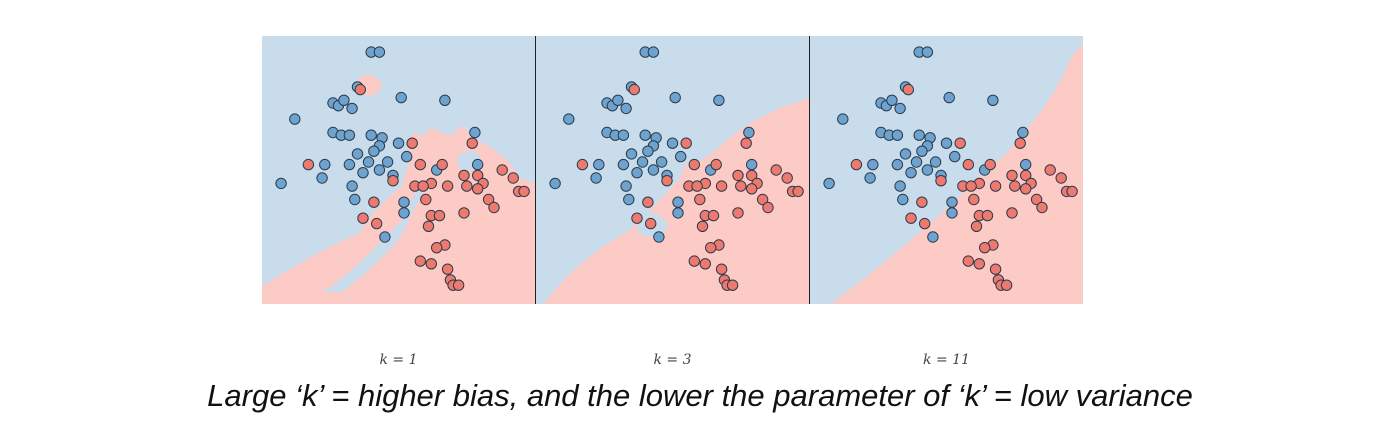 The height and width of the screenshot is (438, 1400). I want to click on panel-divider, so click(536, 170).